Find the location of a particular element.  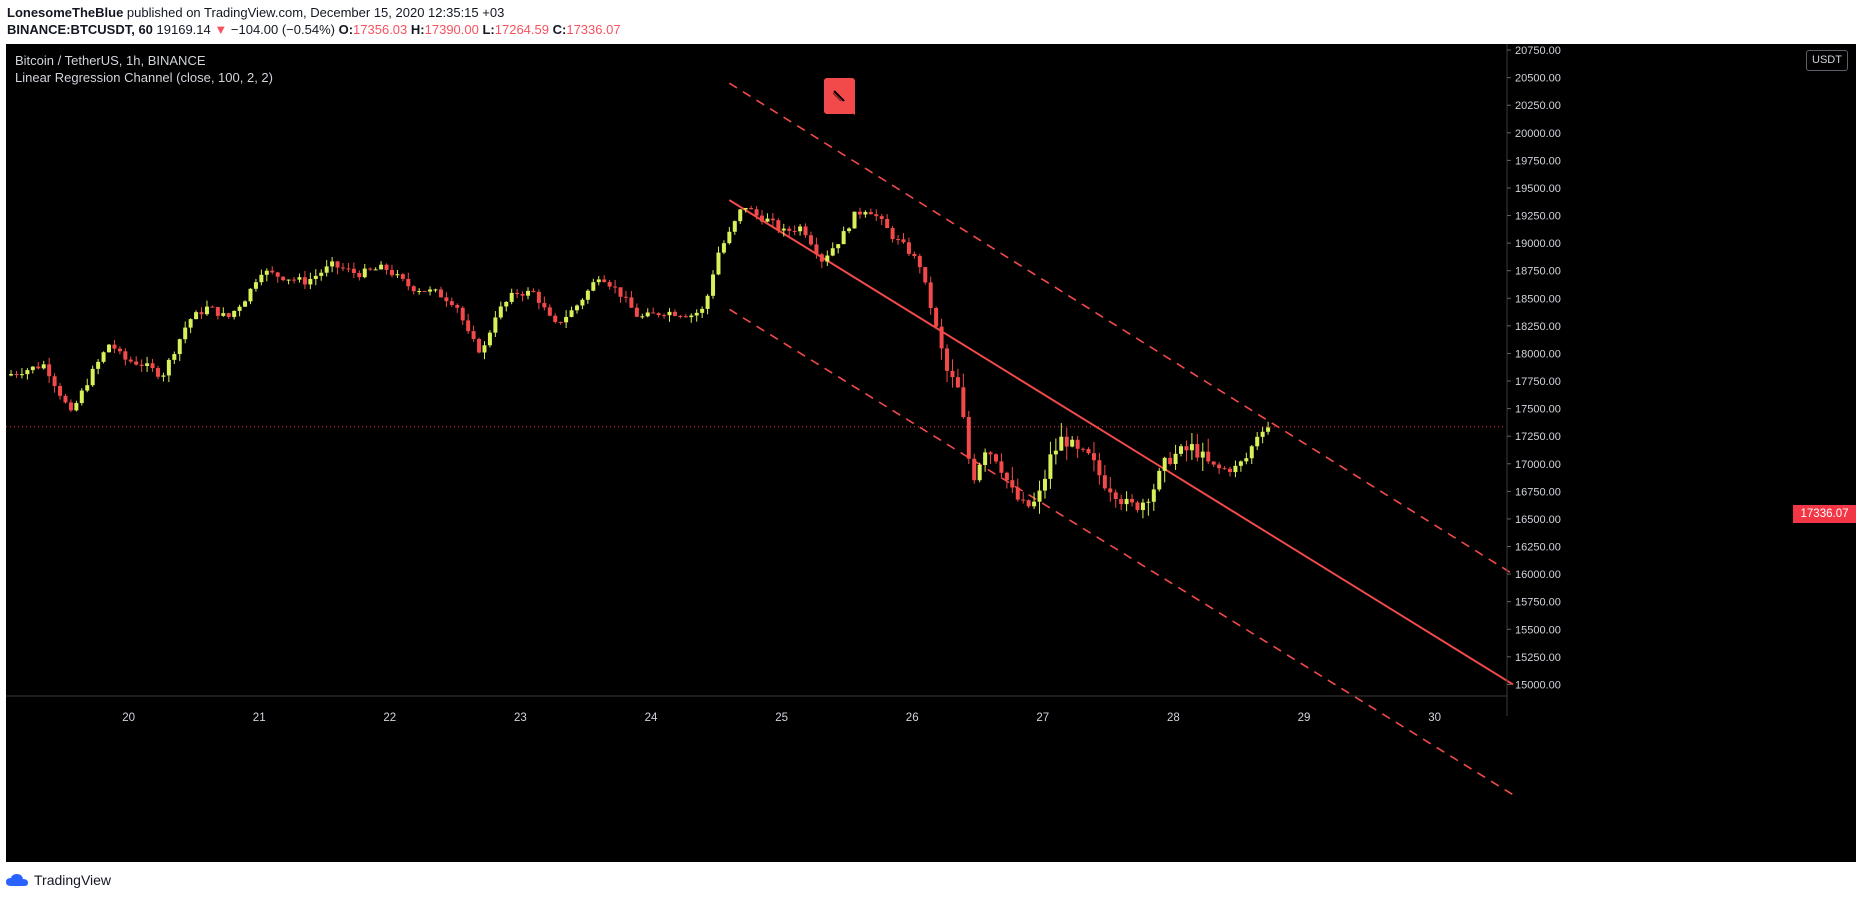

x-tick-label: 20 is located at coordinates (128, 718).